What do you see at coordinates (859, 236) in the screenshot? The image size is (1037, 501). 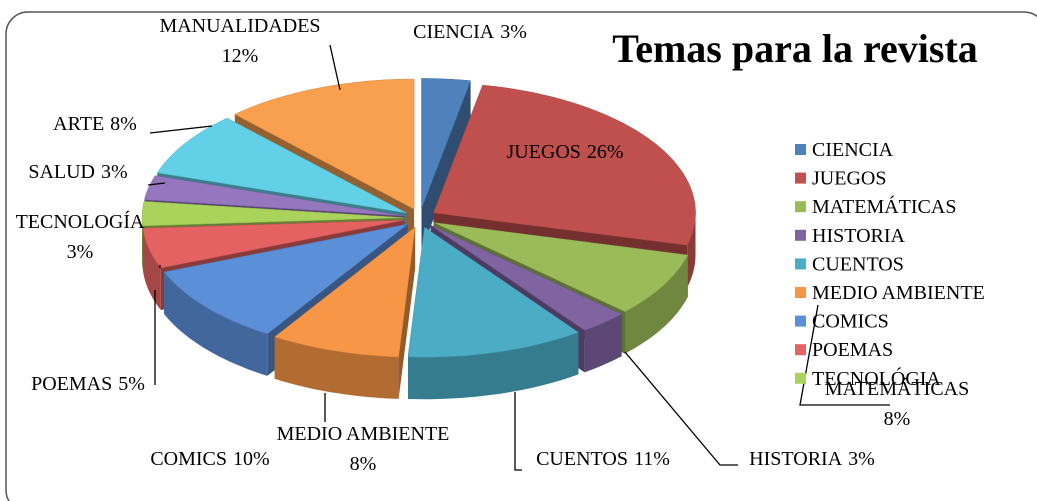 I see `legend-label: HISTORIA` at bounding box center [859, 236].